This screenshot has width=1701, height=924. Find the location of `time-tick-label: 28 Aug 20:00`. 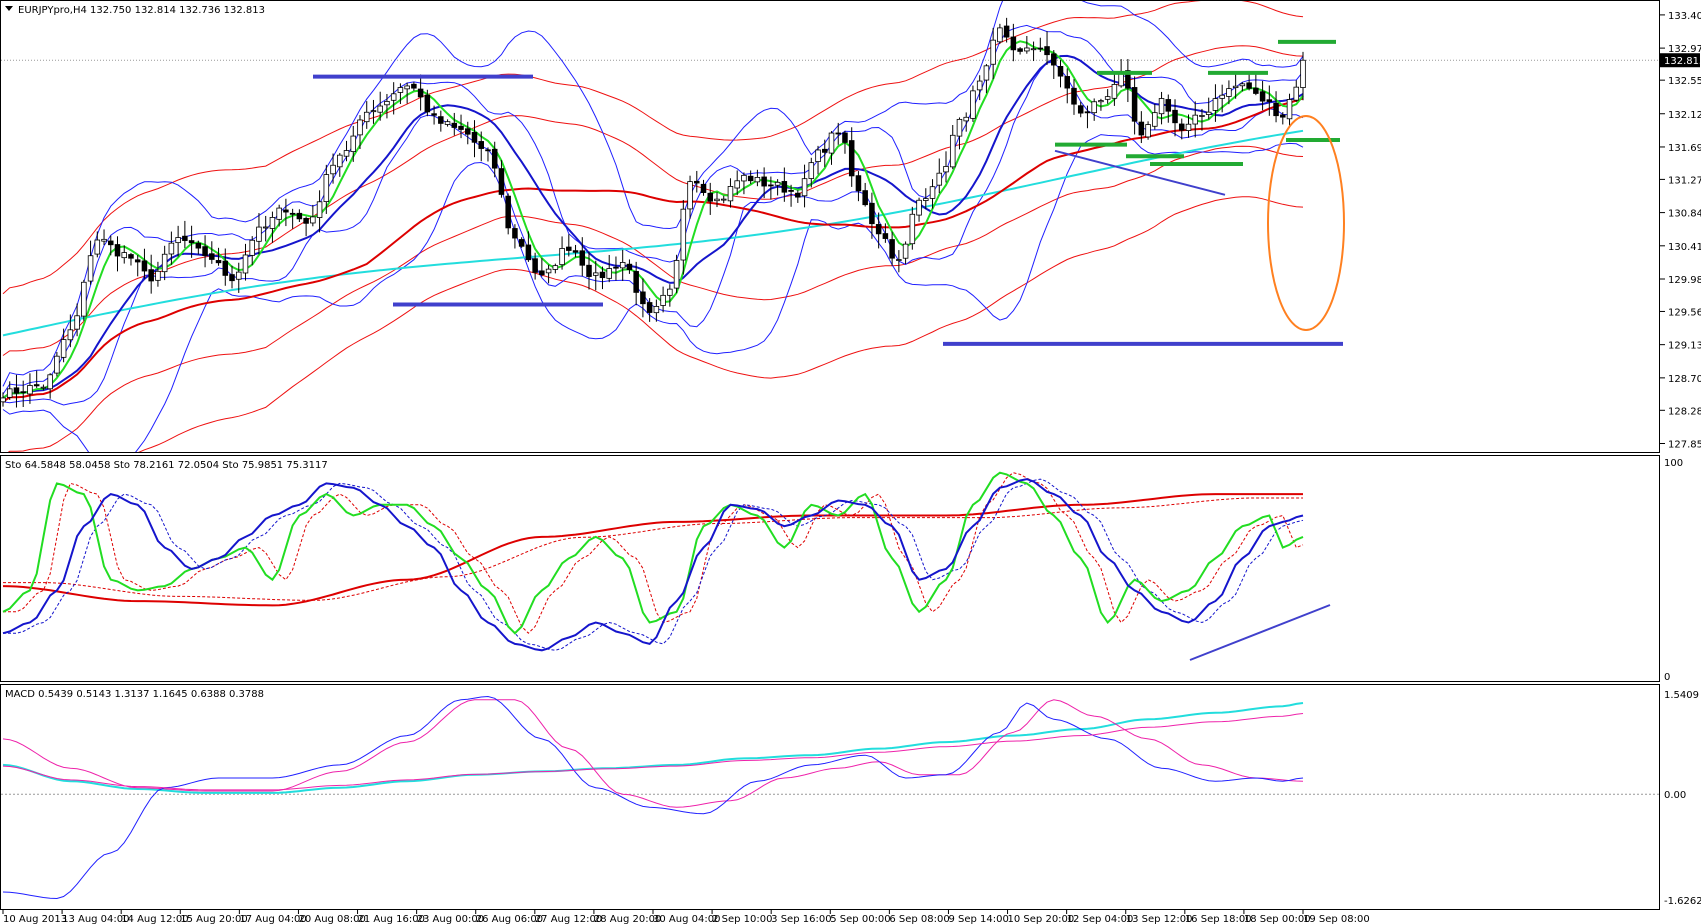

time-tick-label: 28 Aug 20:00 is located at coordinates (627, 919).